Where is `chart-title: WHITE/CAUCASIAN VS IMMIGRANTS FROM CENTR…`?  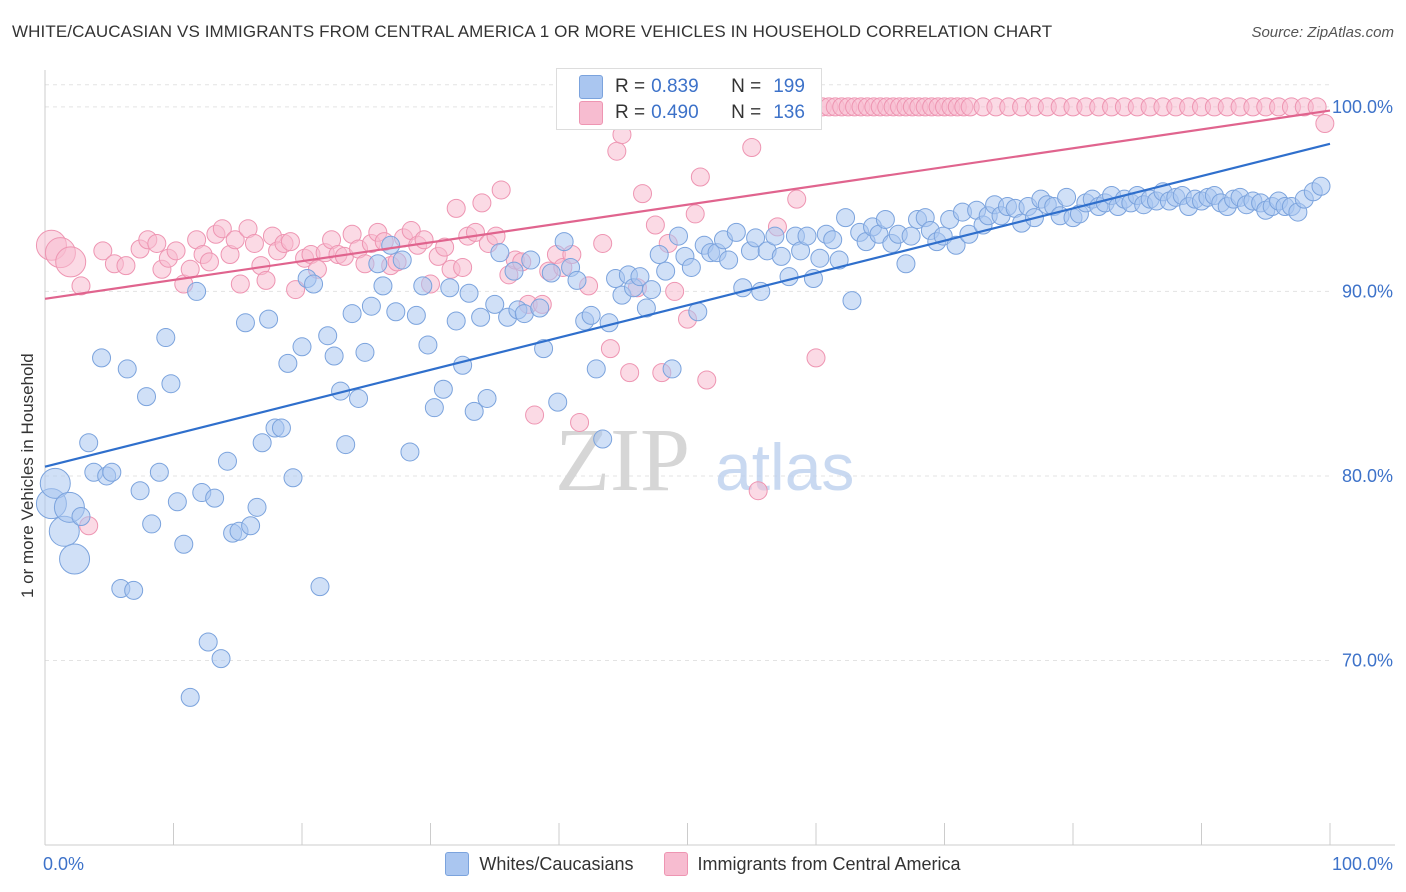
chart-title: WHITE/CAUCASIAN VS IMMIGRANTS FROM CENTR… is located at coordinates (532, 31).